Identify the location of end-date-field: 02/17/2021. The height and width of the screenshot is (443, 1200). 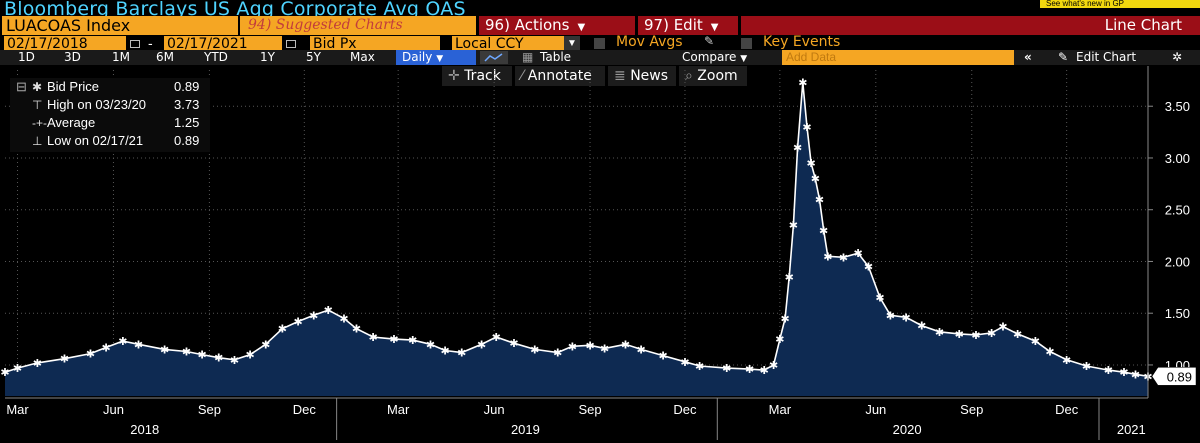
(223, 44).